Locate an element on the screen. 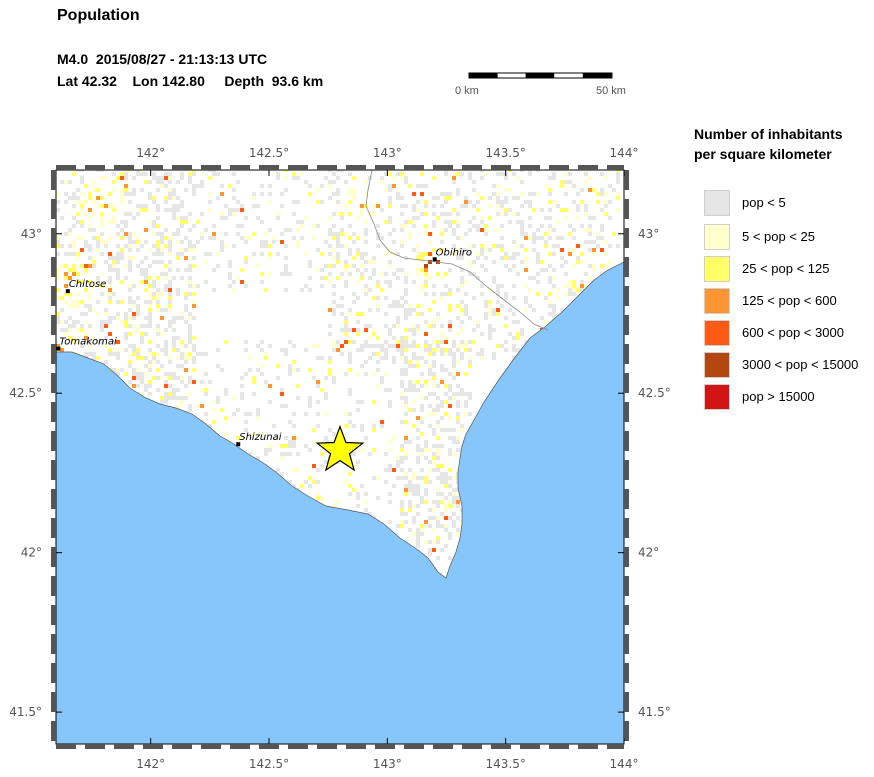  legend-swatch is located at coordinates (717, 333).